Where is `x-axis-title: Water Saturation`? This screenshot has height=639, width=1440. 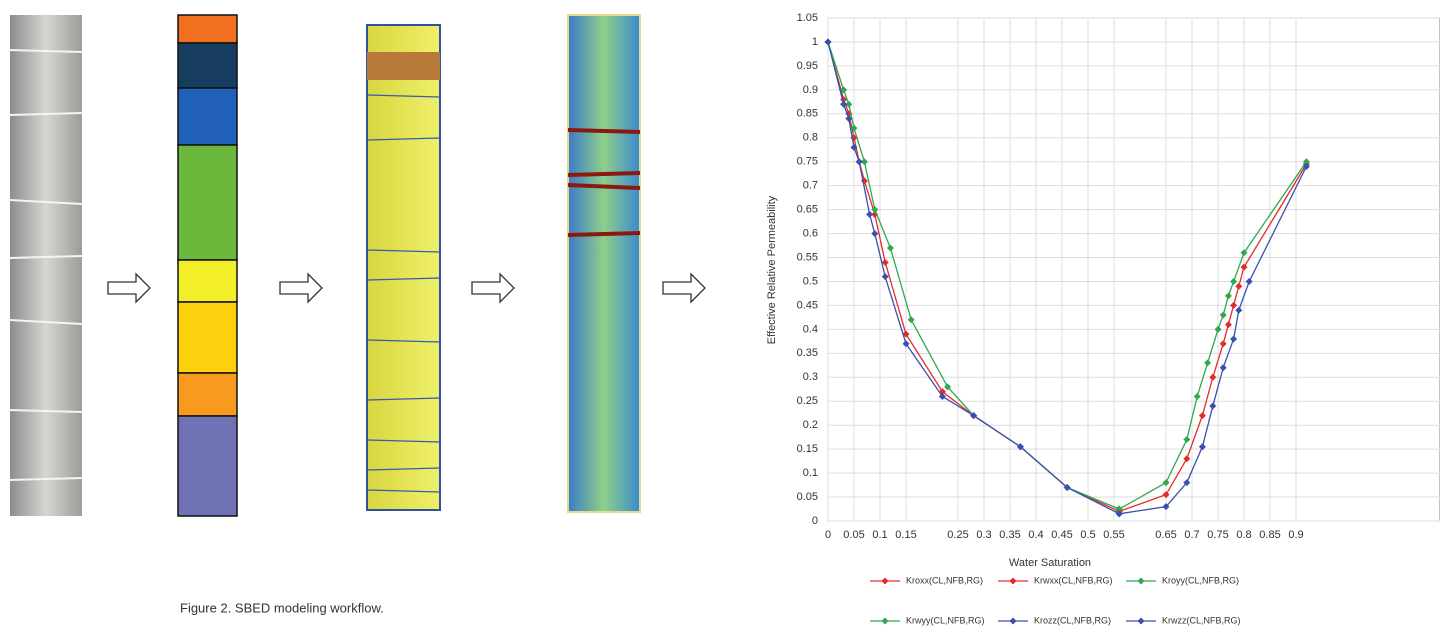 x-axis-title: Water Saturation is located at coordinates (1050, 563).